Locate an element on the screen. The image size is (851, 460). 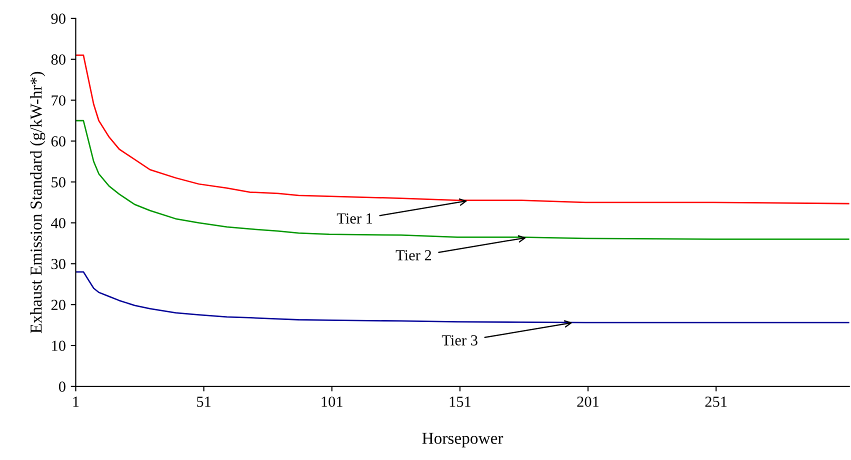
y-tick-label: 20 is located at coordinates (58, 305).